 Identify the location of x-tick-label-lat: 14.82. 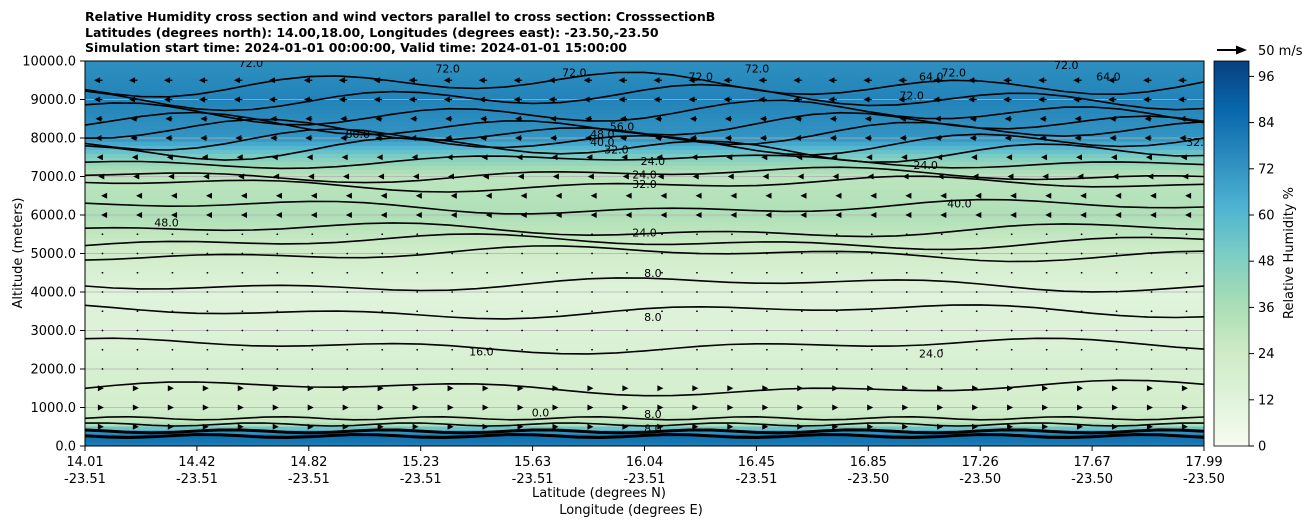
(308, 462).